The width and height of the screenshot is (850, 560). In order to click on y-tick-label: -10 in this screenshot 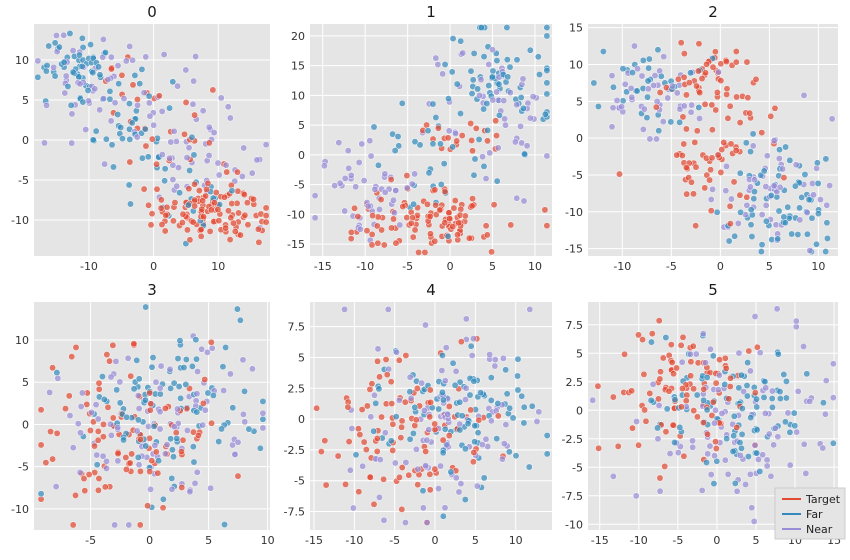, I will do `click(20, 220)`.